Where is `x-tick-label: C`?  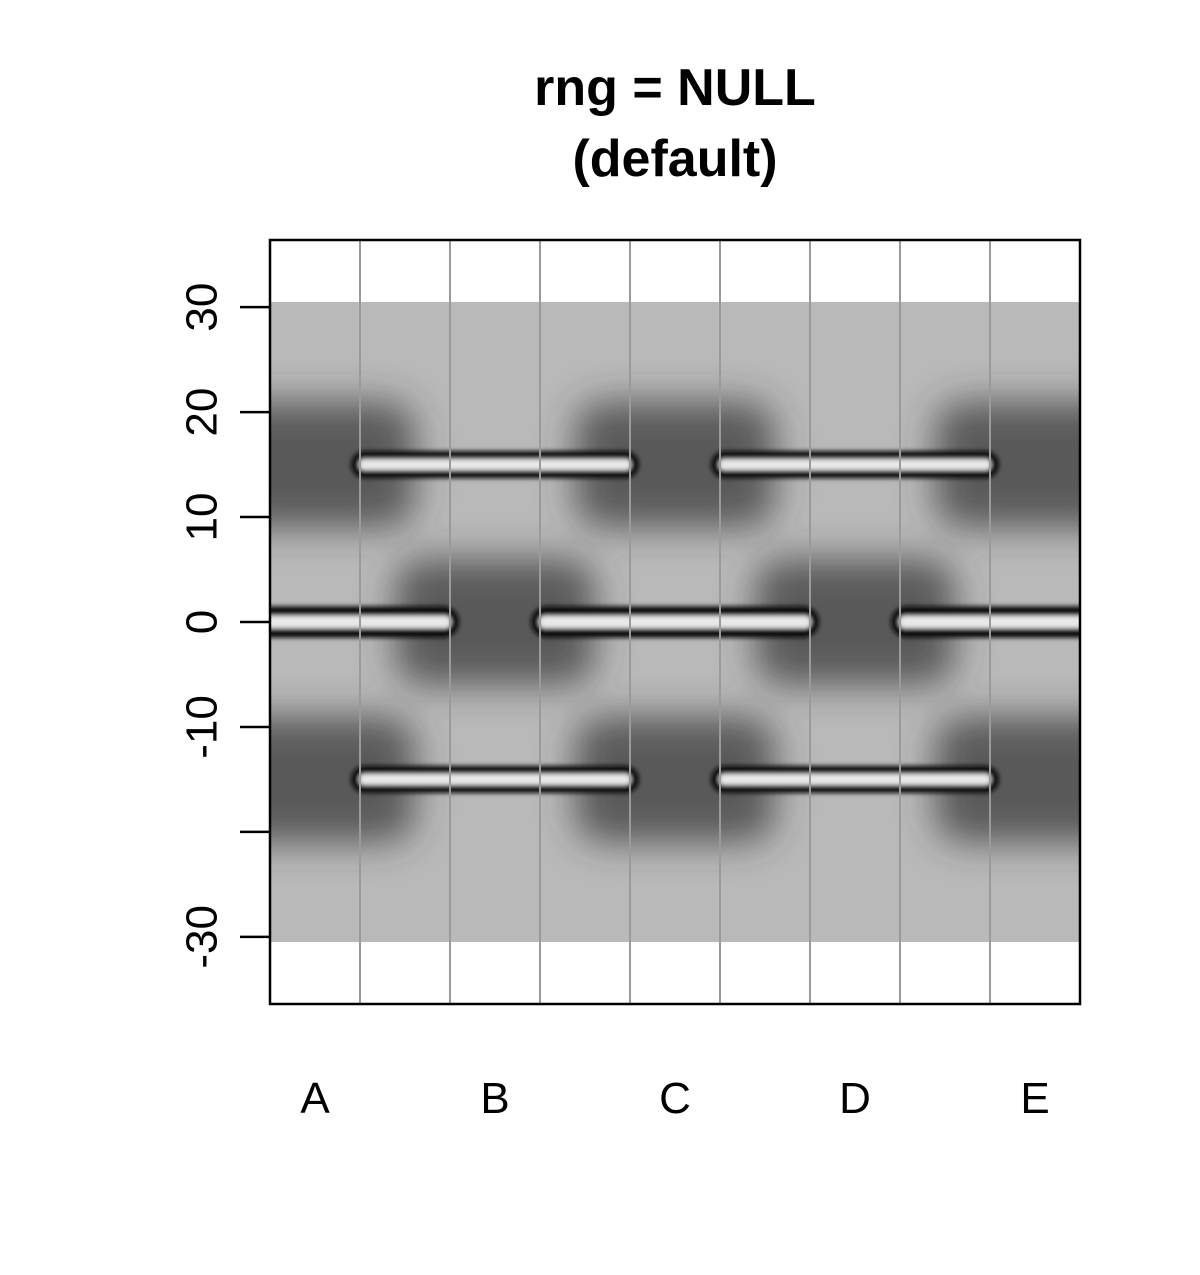
x-tick-label: C is located at coordinates (675, 1098).